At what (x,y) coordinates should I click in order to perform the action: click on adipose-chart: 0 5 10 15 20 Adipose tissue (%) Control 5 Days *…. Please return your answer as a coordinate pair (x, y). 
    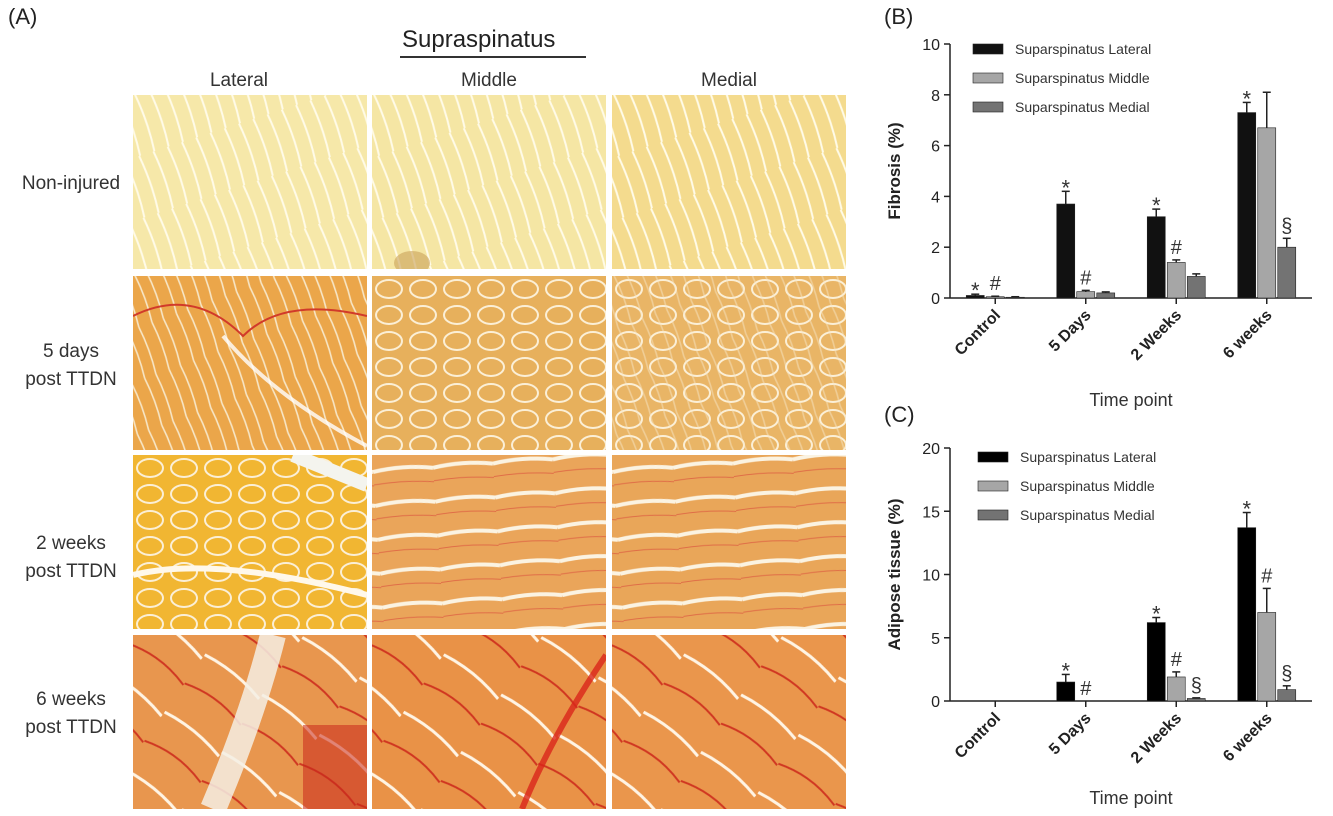
    Looking at the image, I should click on (1098, 624).